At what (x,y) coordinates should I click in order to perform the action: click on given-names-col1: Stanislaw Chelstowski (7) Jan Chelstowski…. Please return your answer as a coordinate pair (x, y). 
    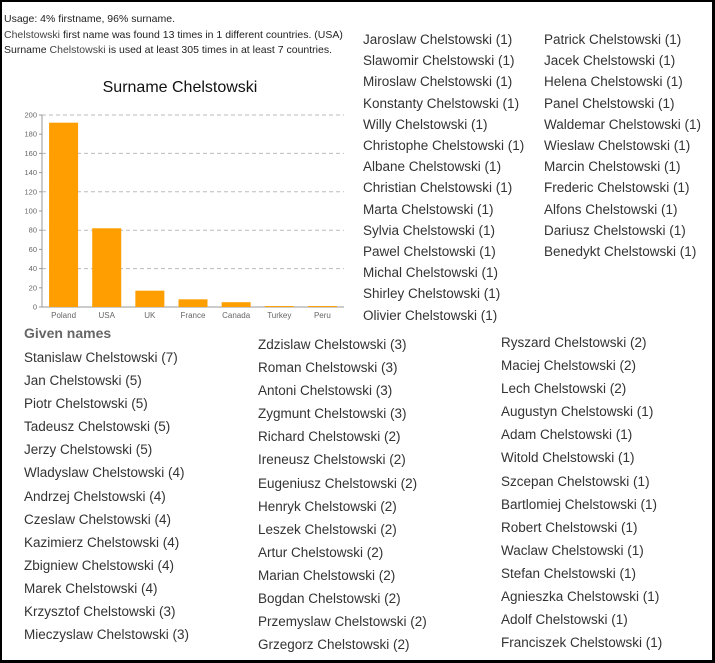
    Looking at the image, I should click on (106, 496).